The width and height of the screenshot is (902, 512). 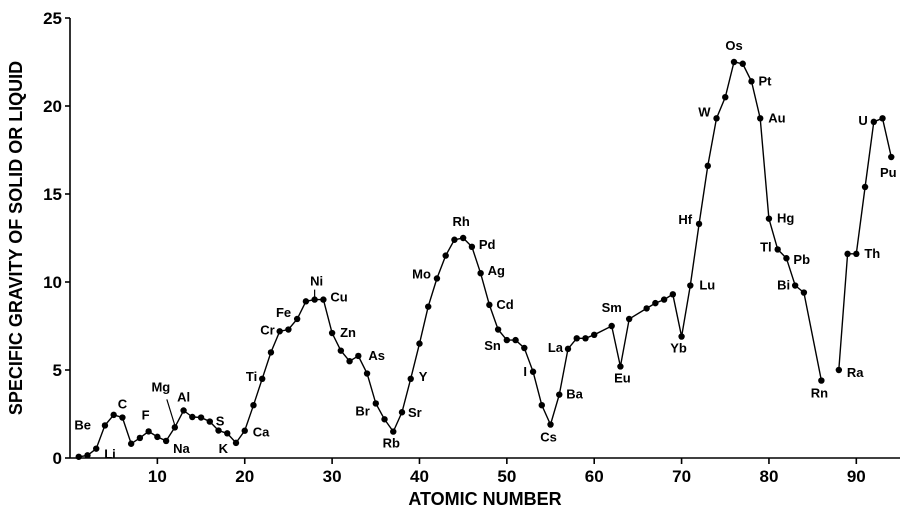 What do you see at coordinates (171, 412) in the screenshot?
I see `leader-line` at bounding box center [171, 412].